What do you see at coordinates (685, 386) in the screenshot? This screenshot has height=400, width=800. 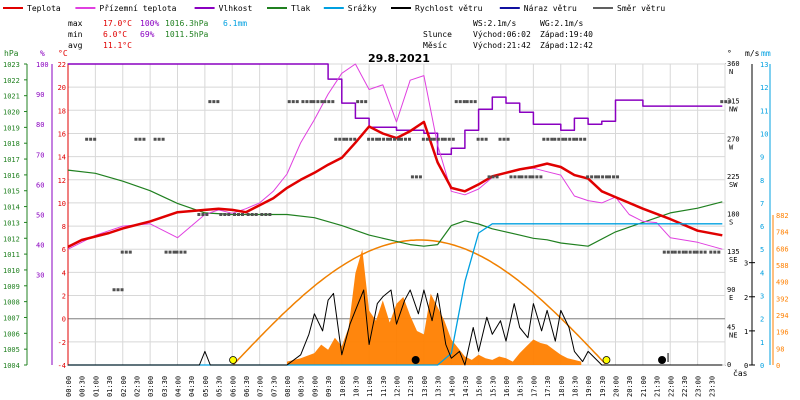 I see `x-tick-label: 22:30` at bounding box center [685, 386].